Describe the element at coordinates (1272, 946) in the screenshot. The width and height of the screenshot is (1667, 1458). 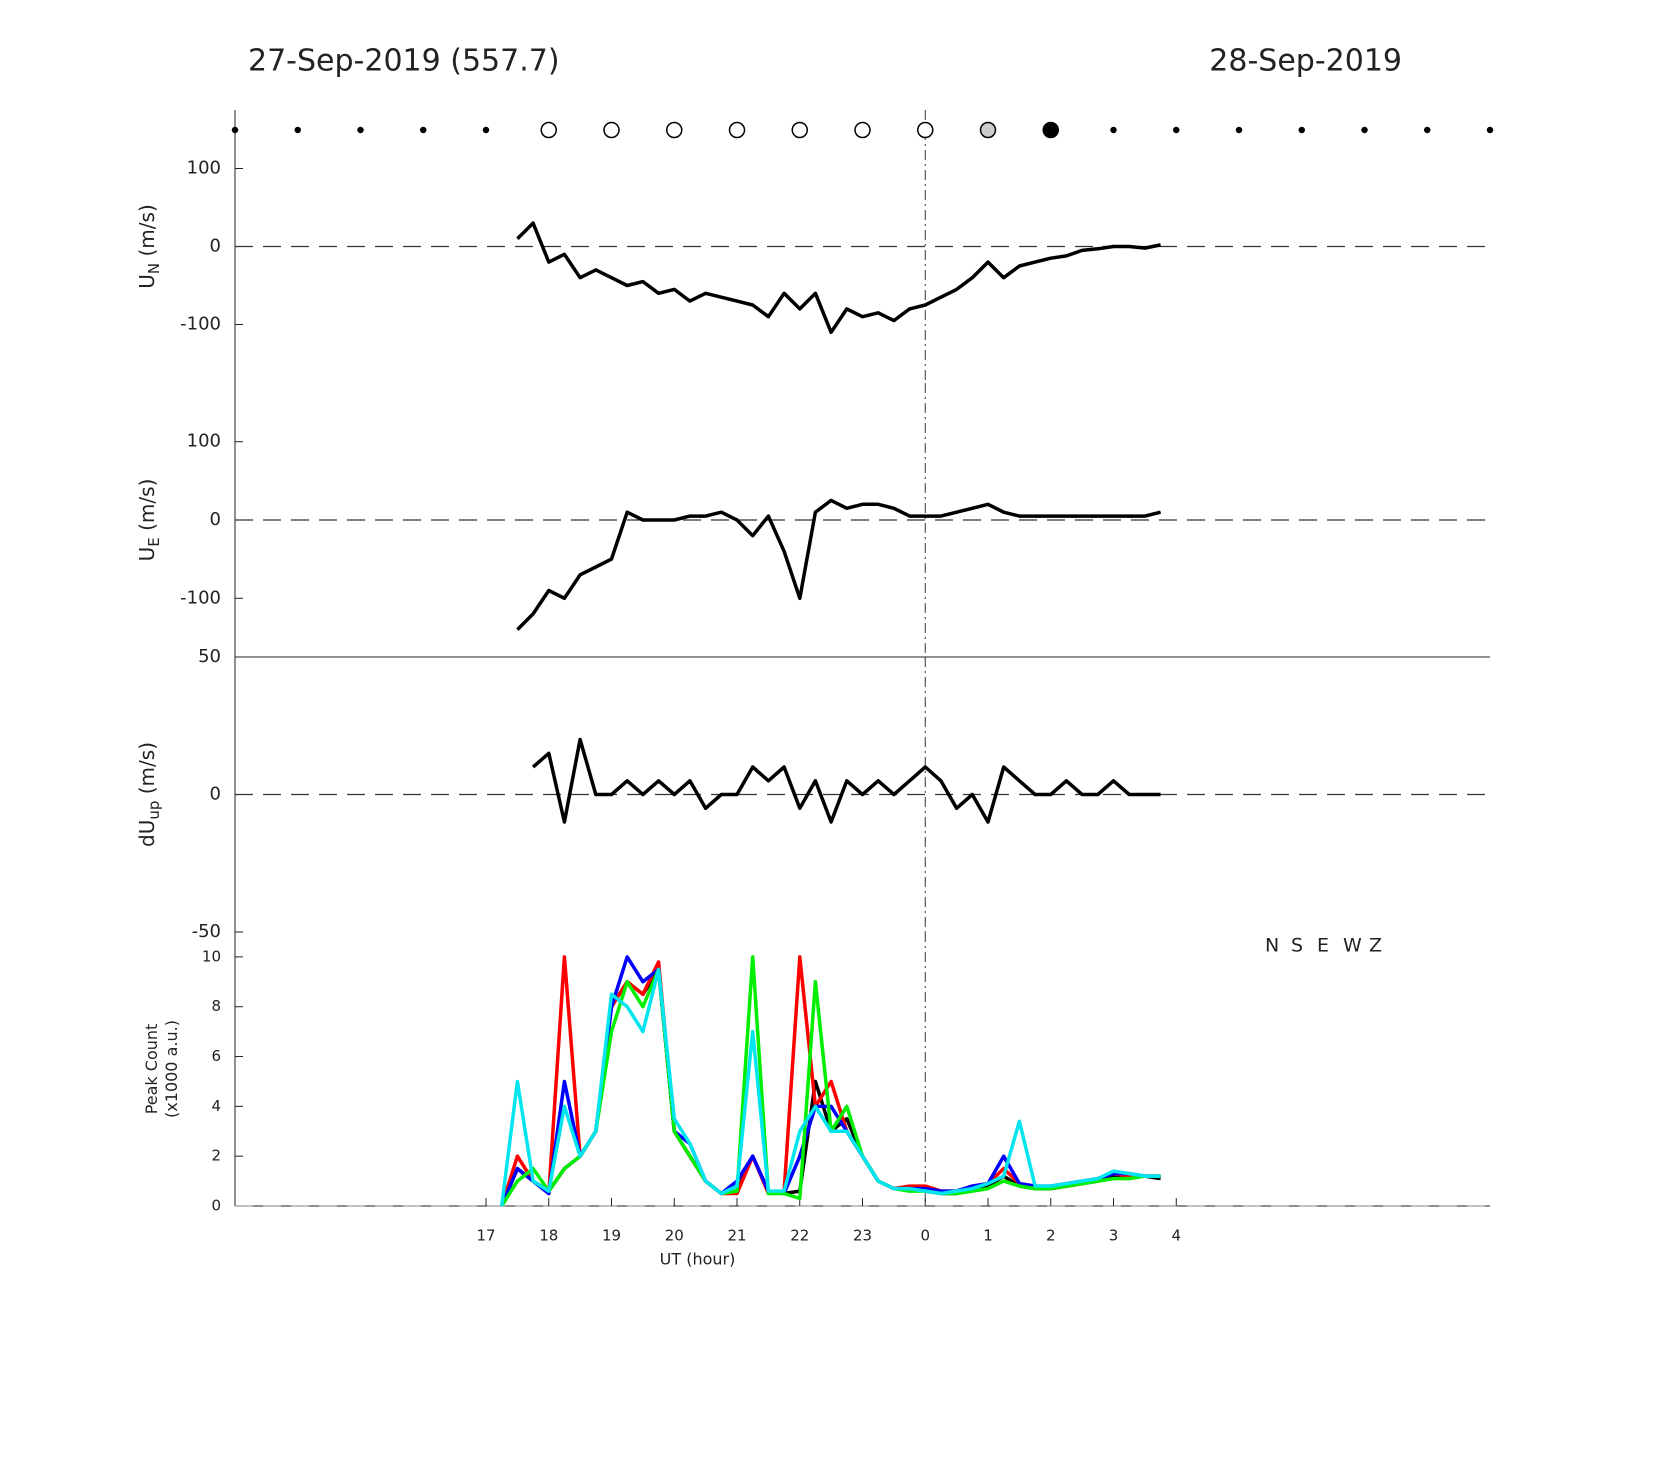
I see `legend-entry: N` at that location.